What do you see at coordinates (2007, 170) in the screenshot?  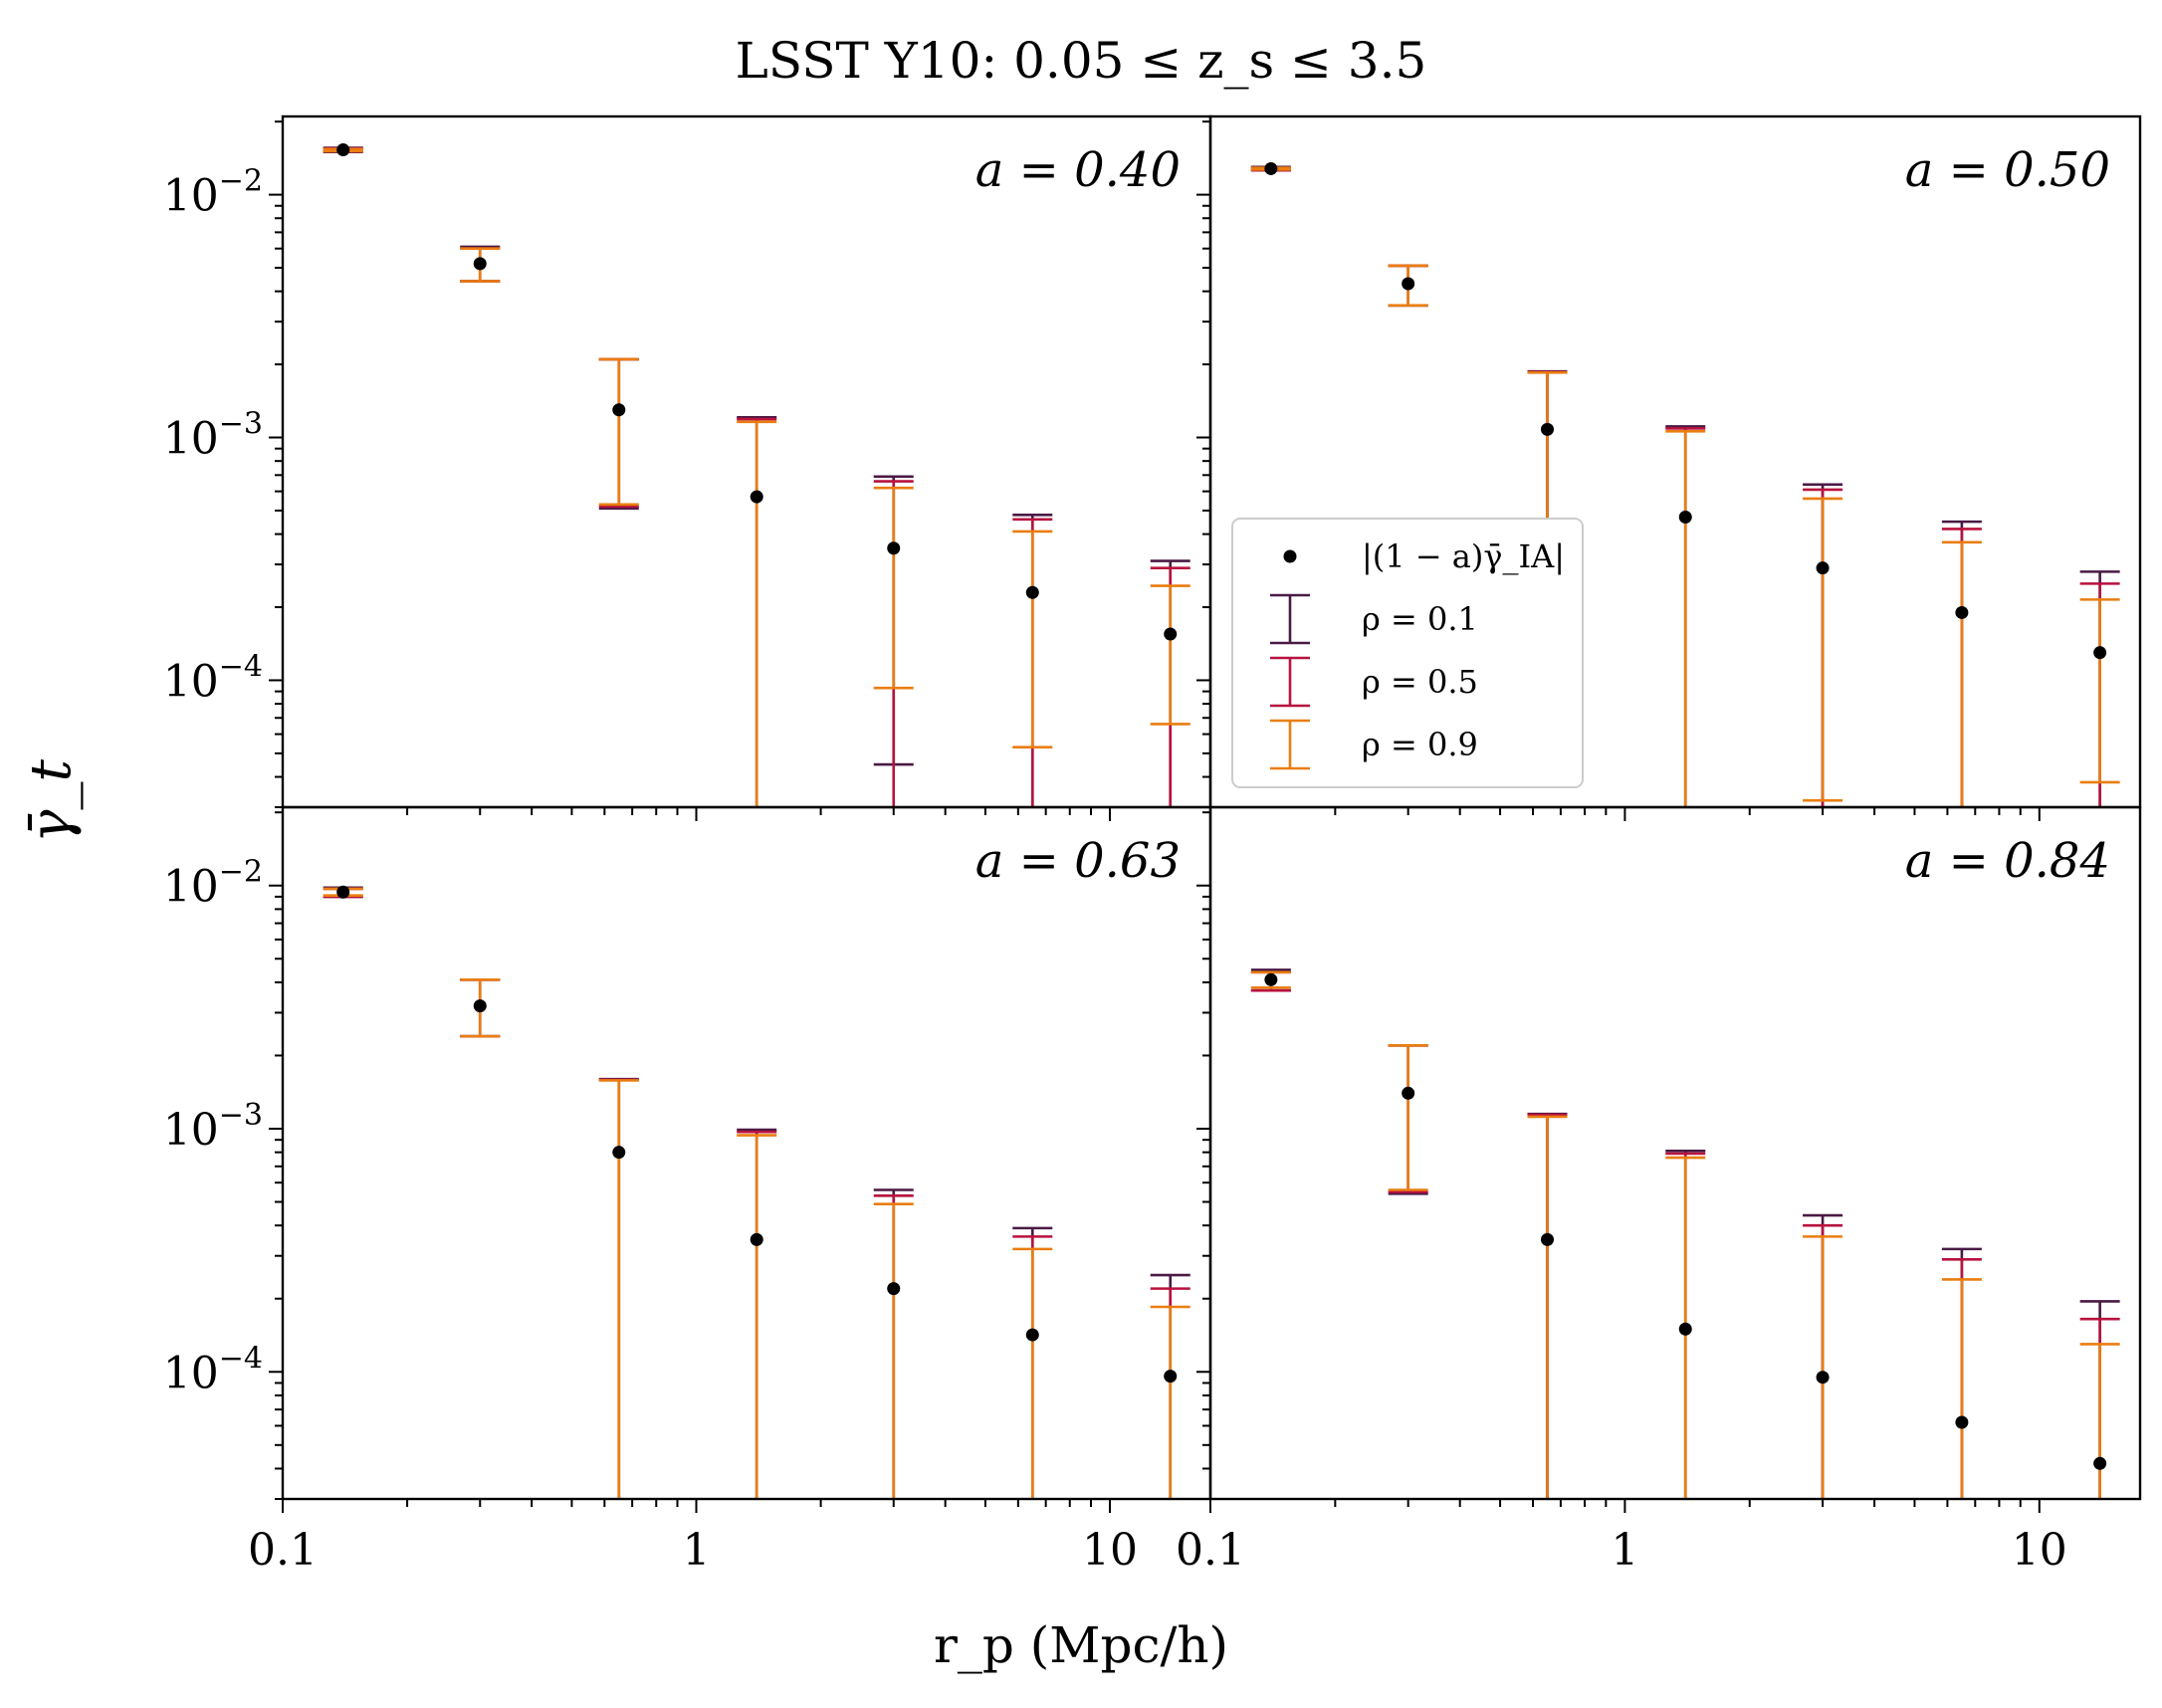 I see `panel-annotation: a = 0.50` at bounding box center [2007, 170].